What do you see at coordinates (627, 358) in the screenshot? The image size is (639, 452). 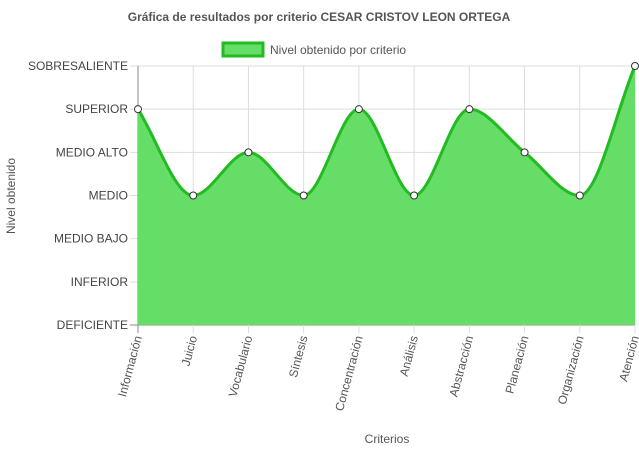 I see `x-tick-label: Atención` at bounding box center [627, 358].